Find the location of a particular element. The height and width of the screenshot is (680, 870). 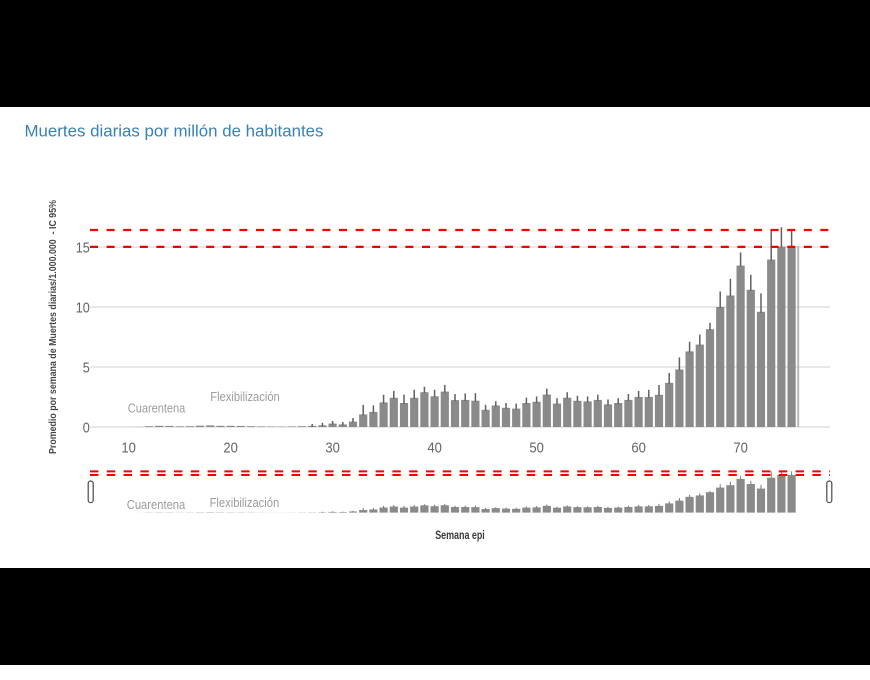

svg-text: 70 is located at coordinates (740, 447).